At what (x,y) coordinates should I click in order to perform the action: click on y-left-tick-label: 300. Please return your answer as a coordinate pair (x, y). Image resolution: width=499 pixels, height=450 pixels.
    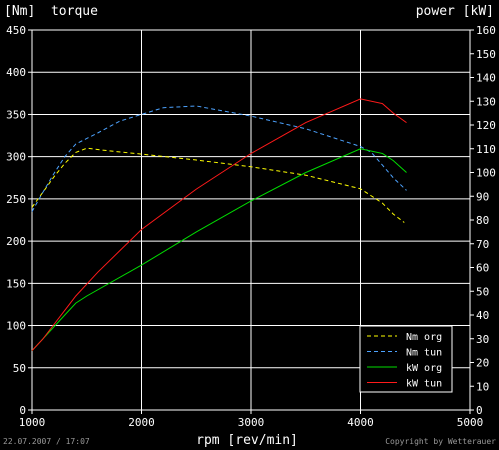
    Looking at the image, I should click on (16, 157).